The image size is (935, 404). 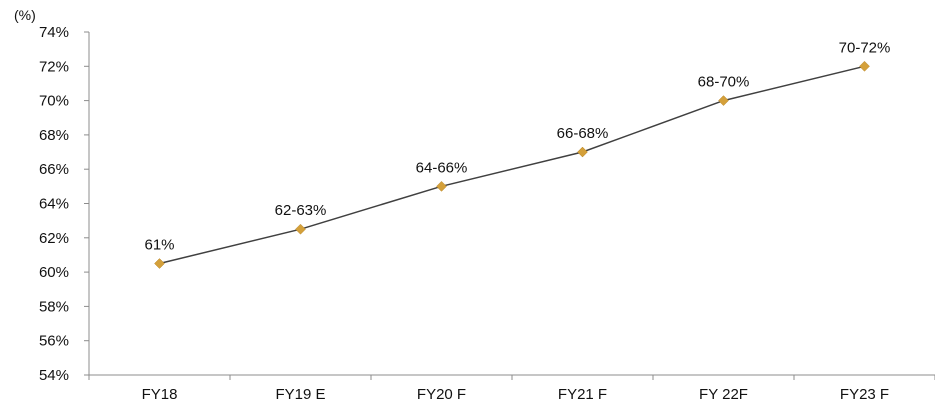 I want to click on x-tick-label: FY 22F, so click(x=723, y=394).